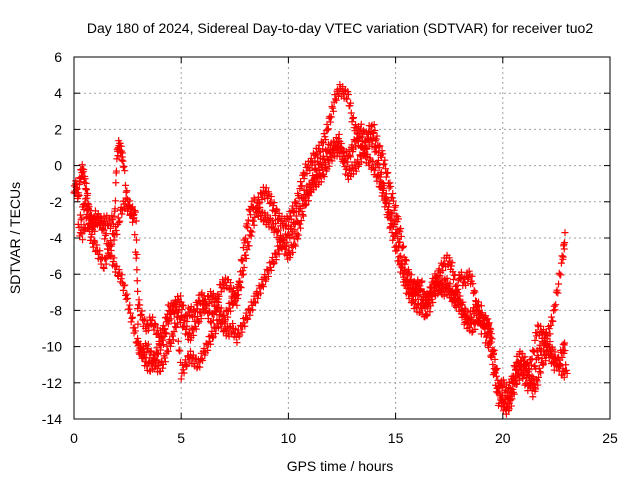 The height and width of the screenshot is (480, 640). What do you see at coordinates (52, 419) in the screenshot?
I see `y-tick-label: -14` at bounding box center [52, 419].